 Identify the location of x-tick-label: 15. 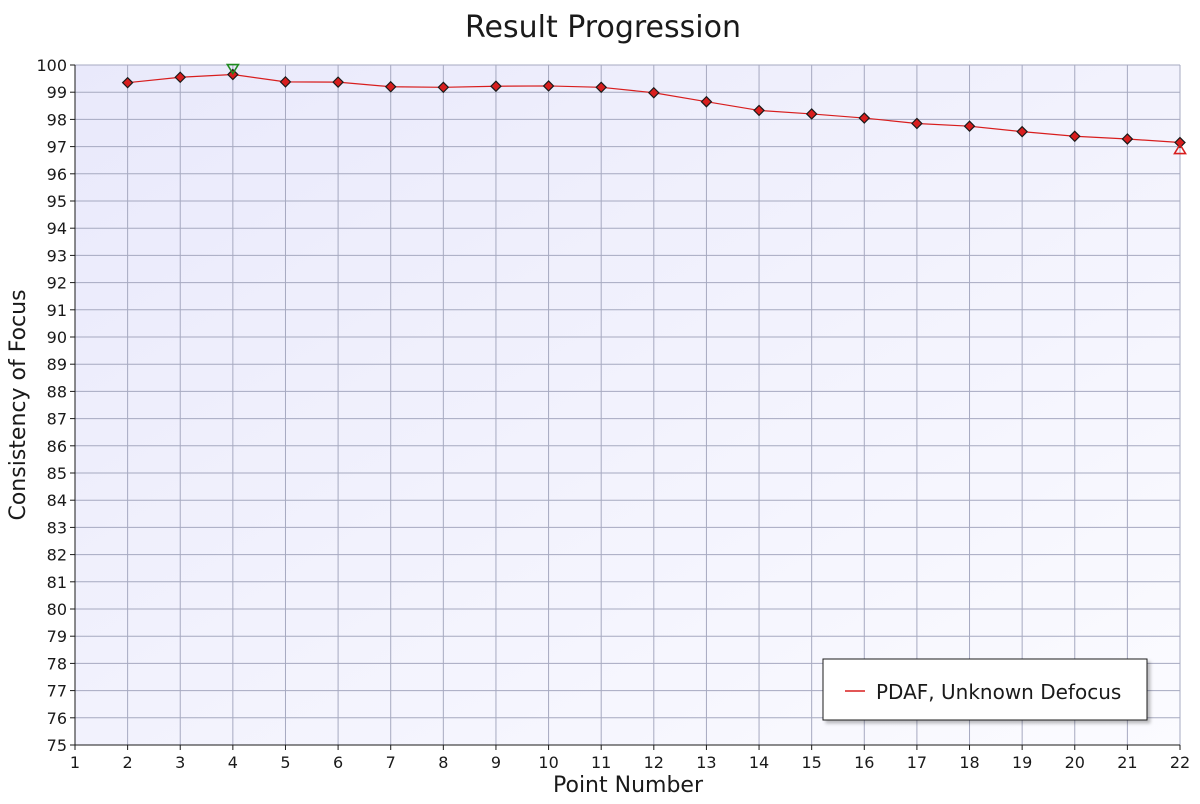
(811, 762).